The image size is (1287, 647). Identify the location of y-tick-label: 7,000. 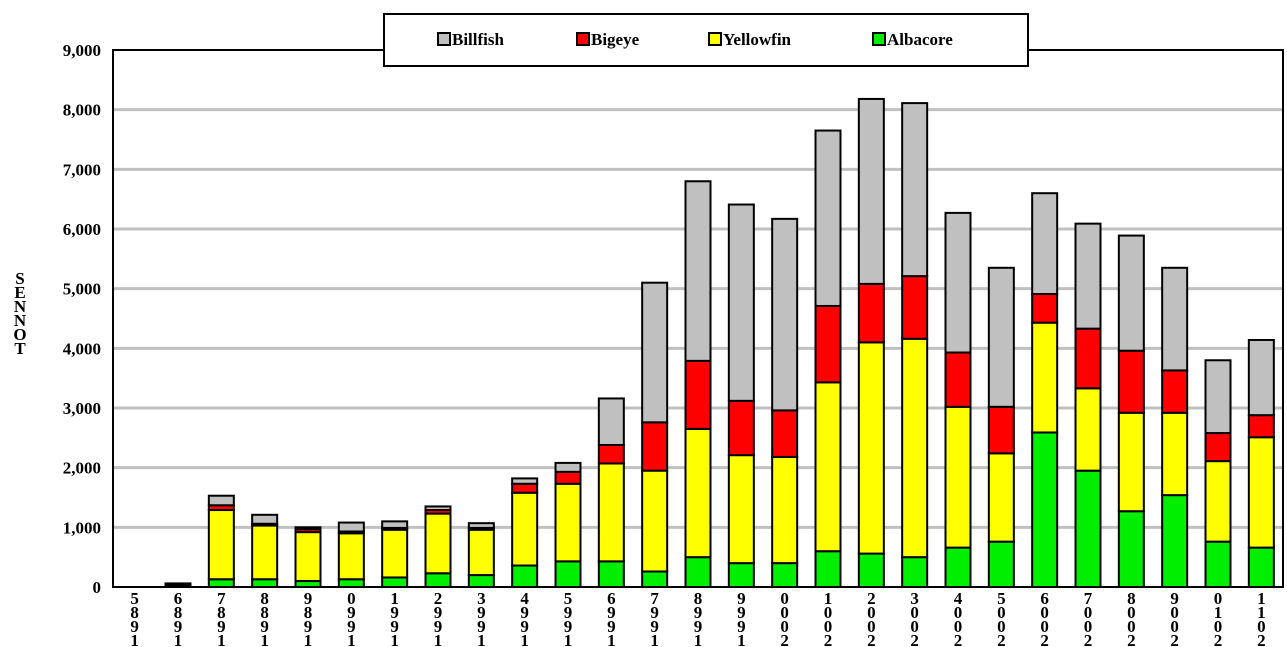
(82, 169).